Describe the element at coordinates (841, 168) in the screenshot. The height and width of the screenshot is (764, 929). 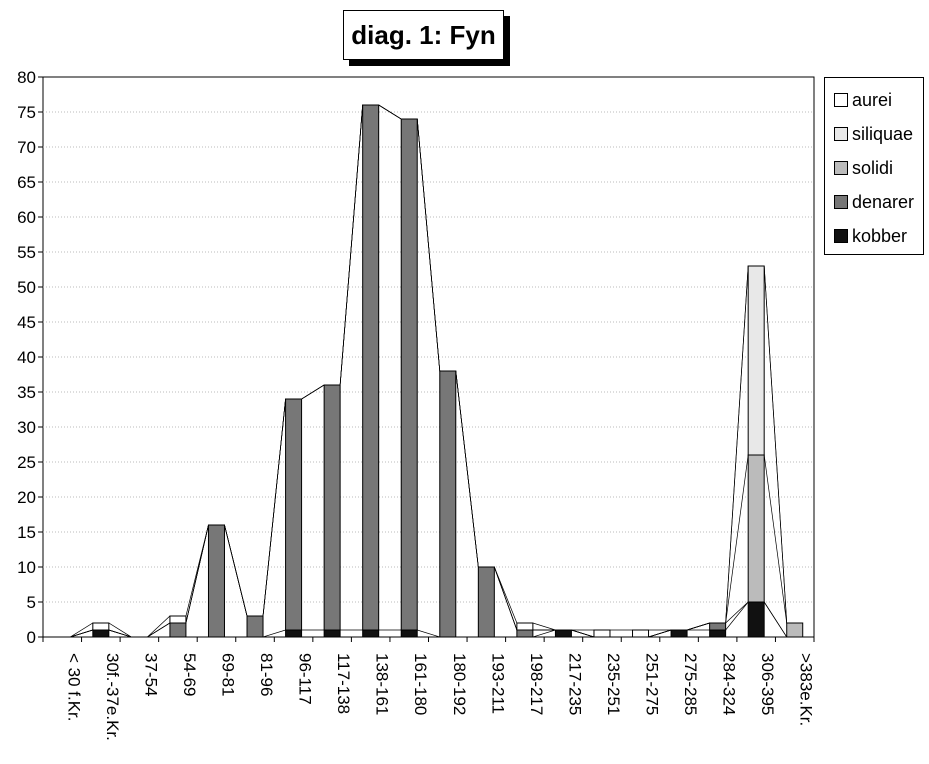
I see `legend-swatch-solidi` at that location.